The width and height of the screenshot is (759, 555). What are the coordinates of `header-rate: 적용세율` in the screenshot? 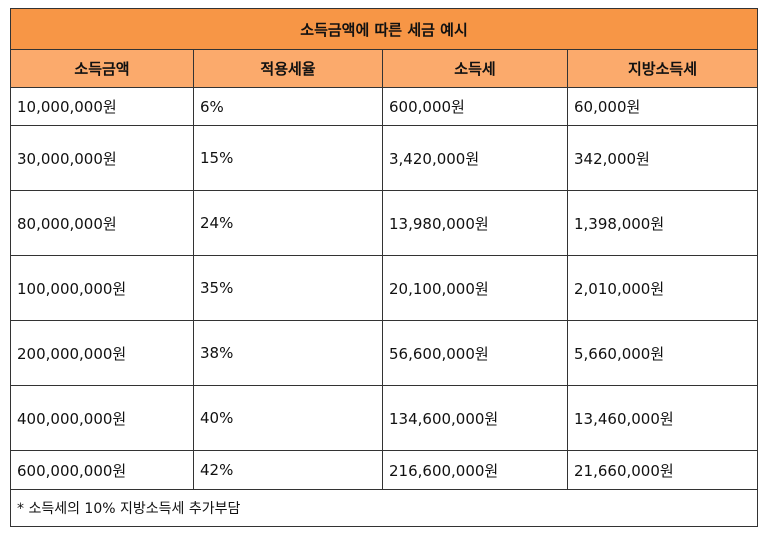 It's located at (288, 68).